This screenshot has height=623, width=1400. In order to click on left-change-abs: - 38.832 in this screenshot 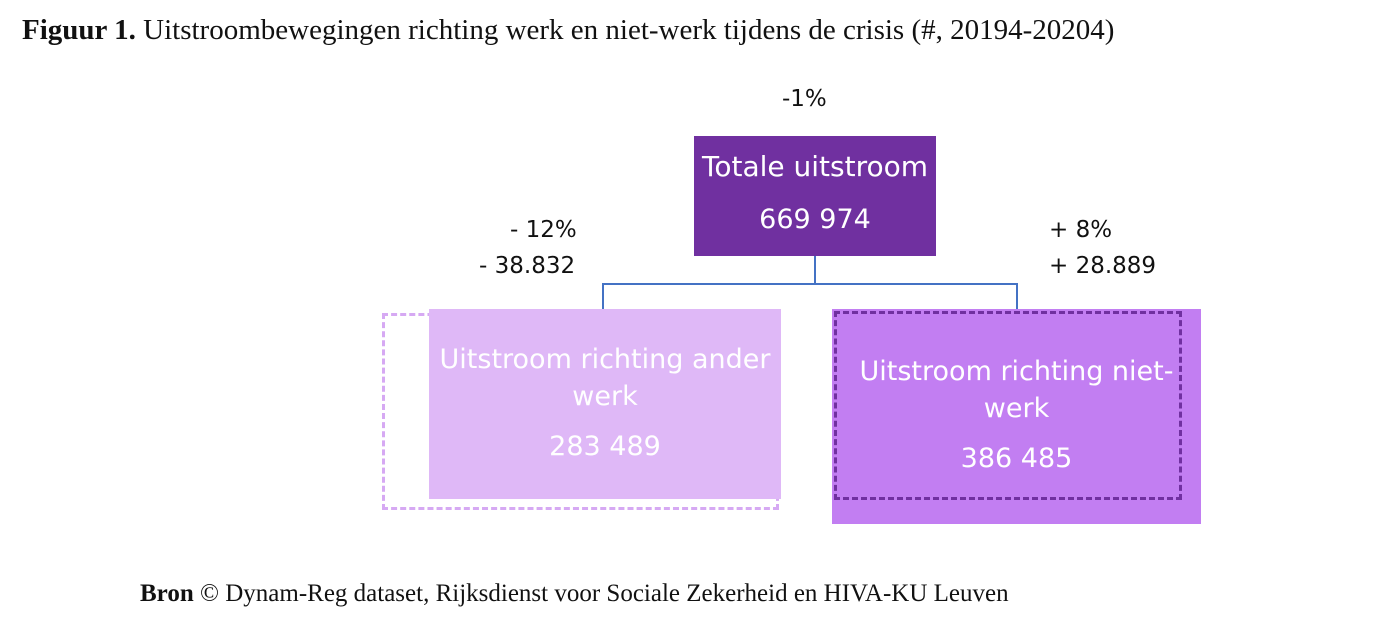, I will do `click(527, 266)`.